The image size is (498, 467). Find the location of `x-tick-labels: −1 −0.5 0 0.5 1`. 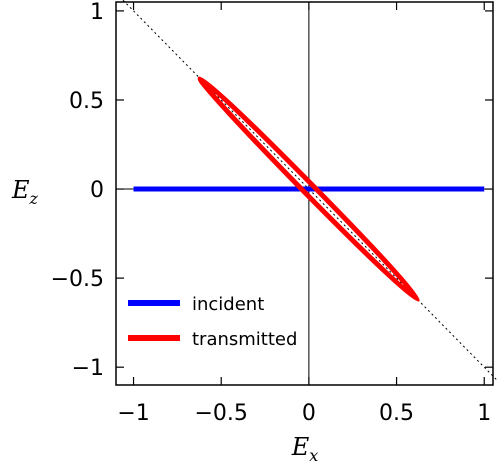

x-tick-labels: −1 −0.5 0 0.5 1 is located at coordinates (304, 413).